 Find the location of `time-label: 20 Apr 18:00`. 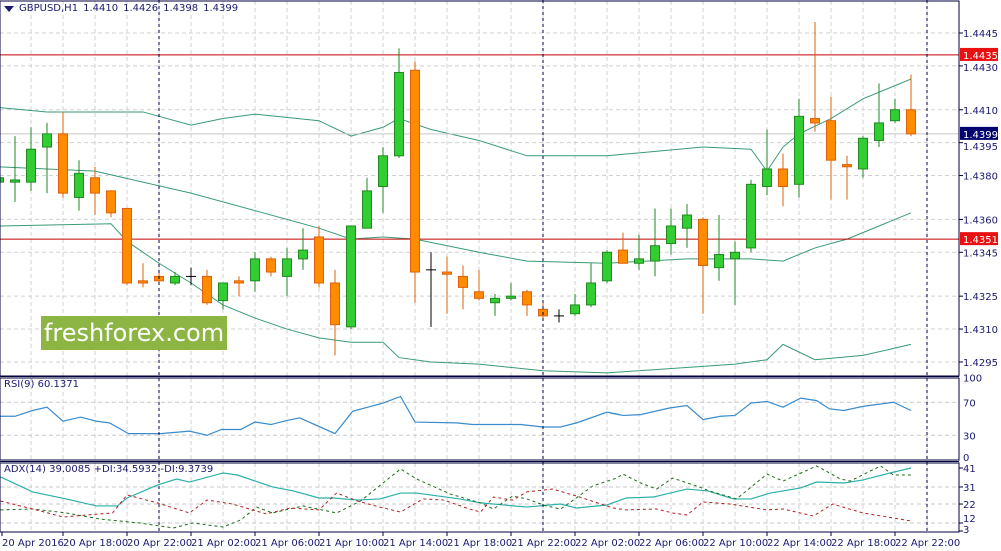

time-label: 20 Apr 18:00 is located at coordinates (95, 543).